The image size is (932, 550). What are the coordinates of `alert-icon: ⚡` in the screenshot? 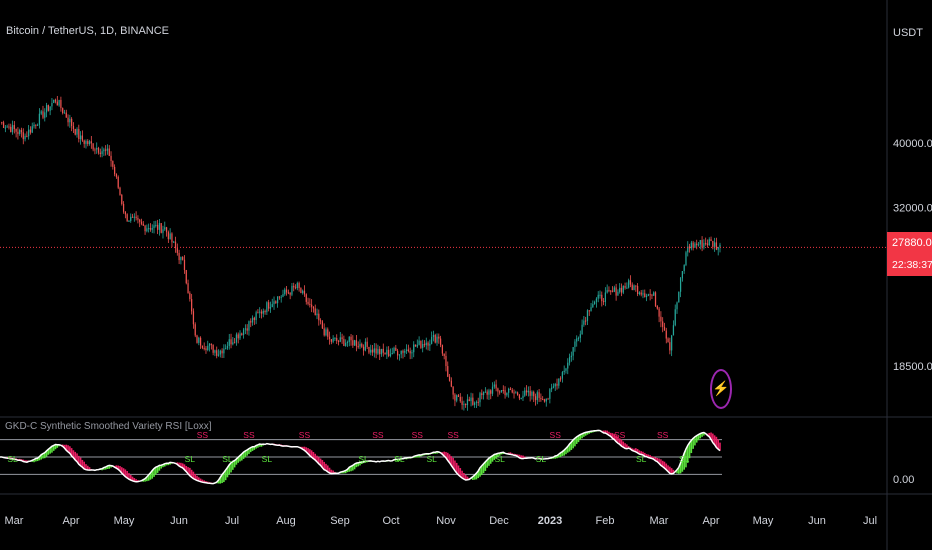 It's located at (721, 389).